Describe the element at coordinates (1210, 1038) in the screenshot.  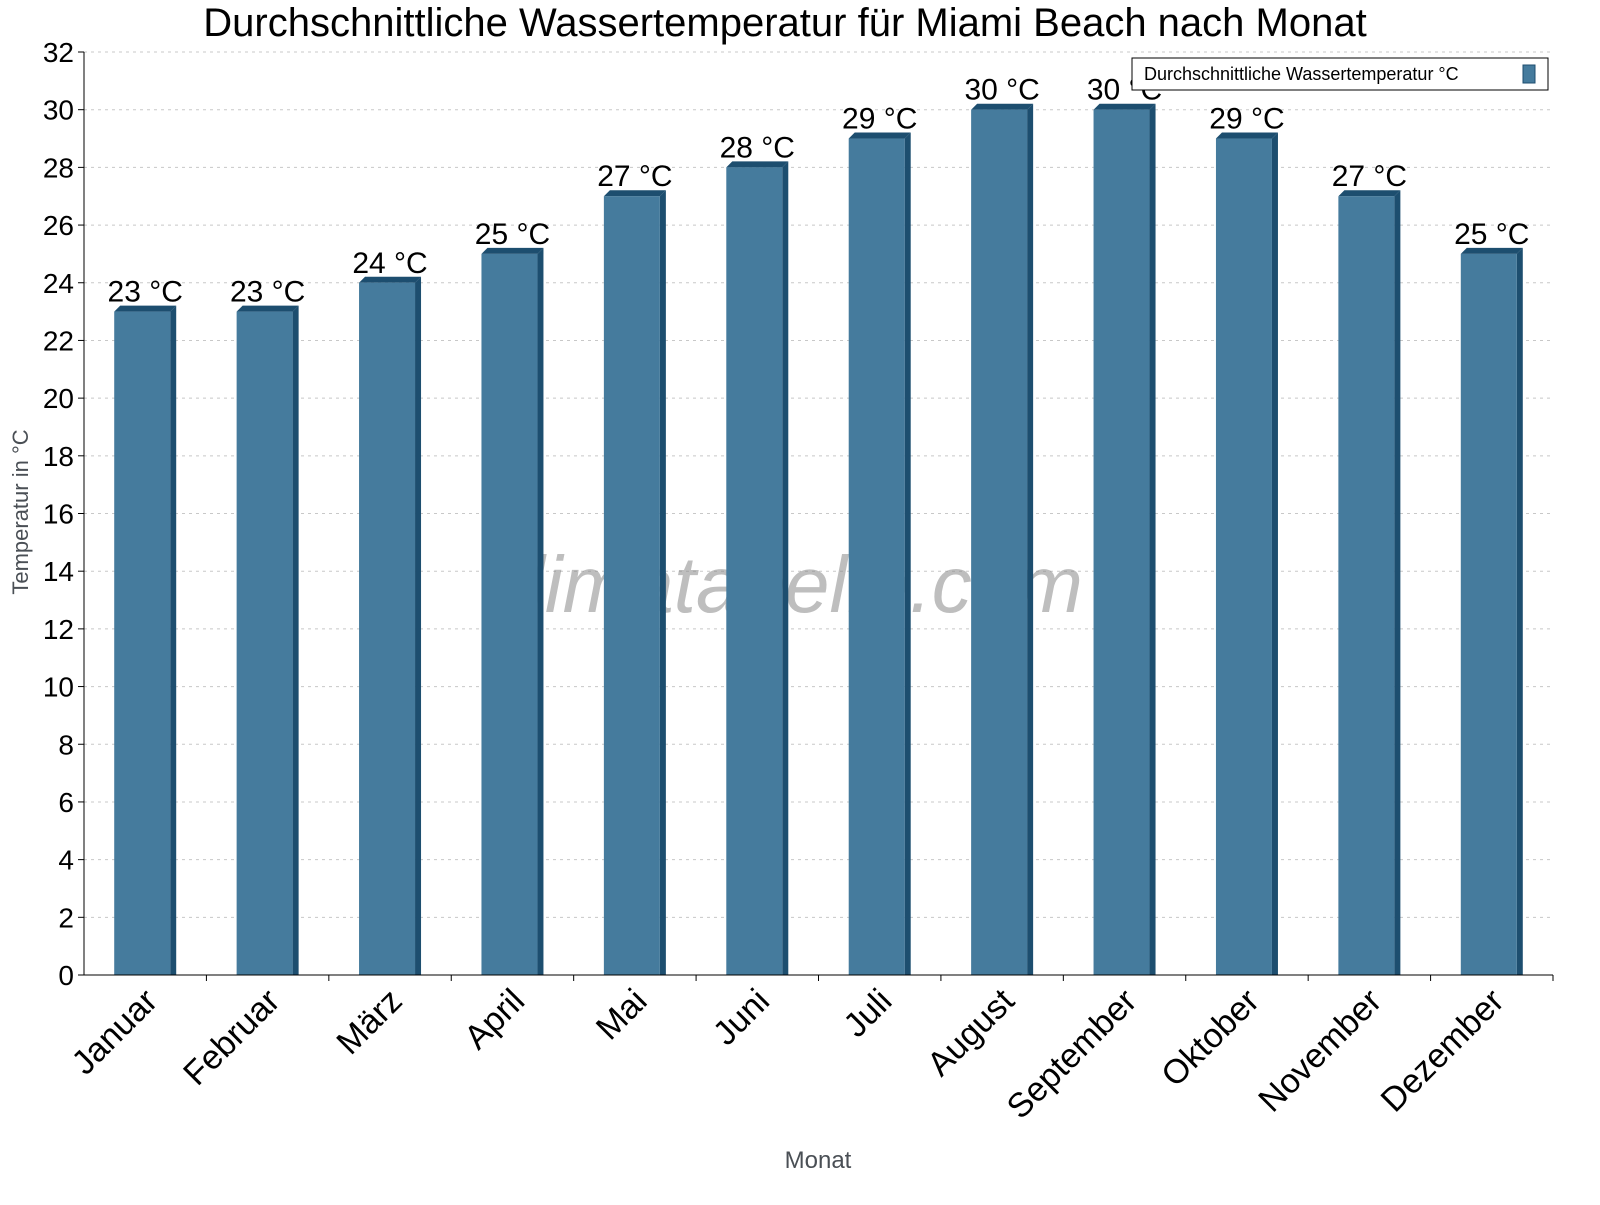
I see `x-tick-label: Oktober` at that location.